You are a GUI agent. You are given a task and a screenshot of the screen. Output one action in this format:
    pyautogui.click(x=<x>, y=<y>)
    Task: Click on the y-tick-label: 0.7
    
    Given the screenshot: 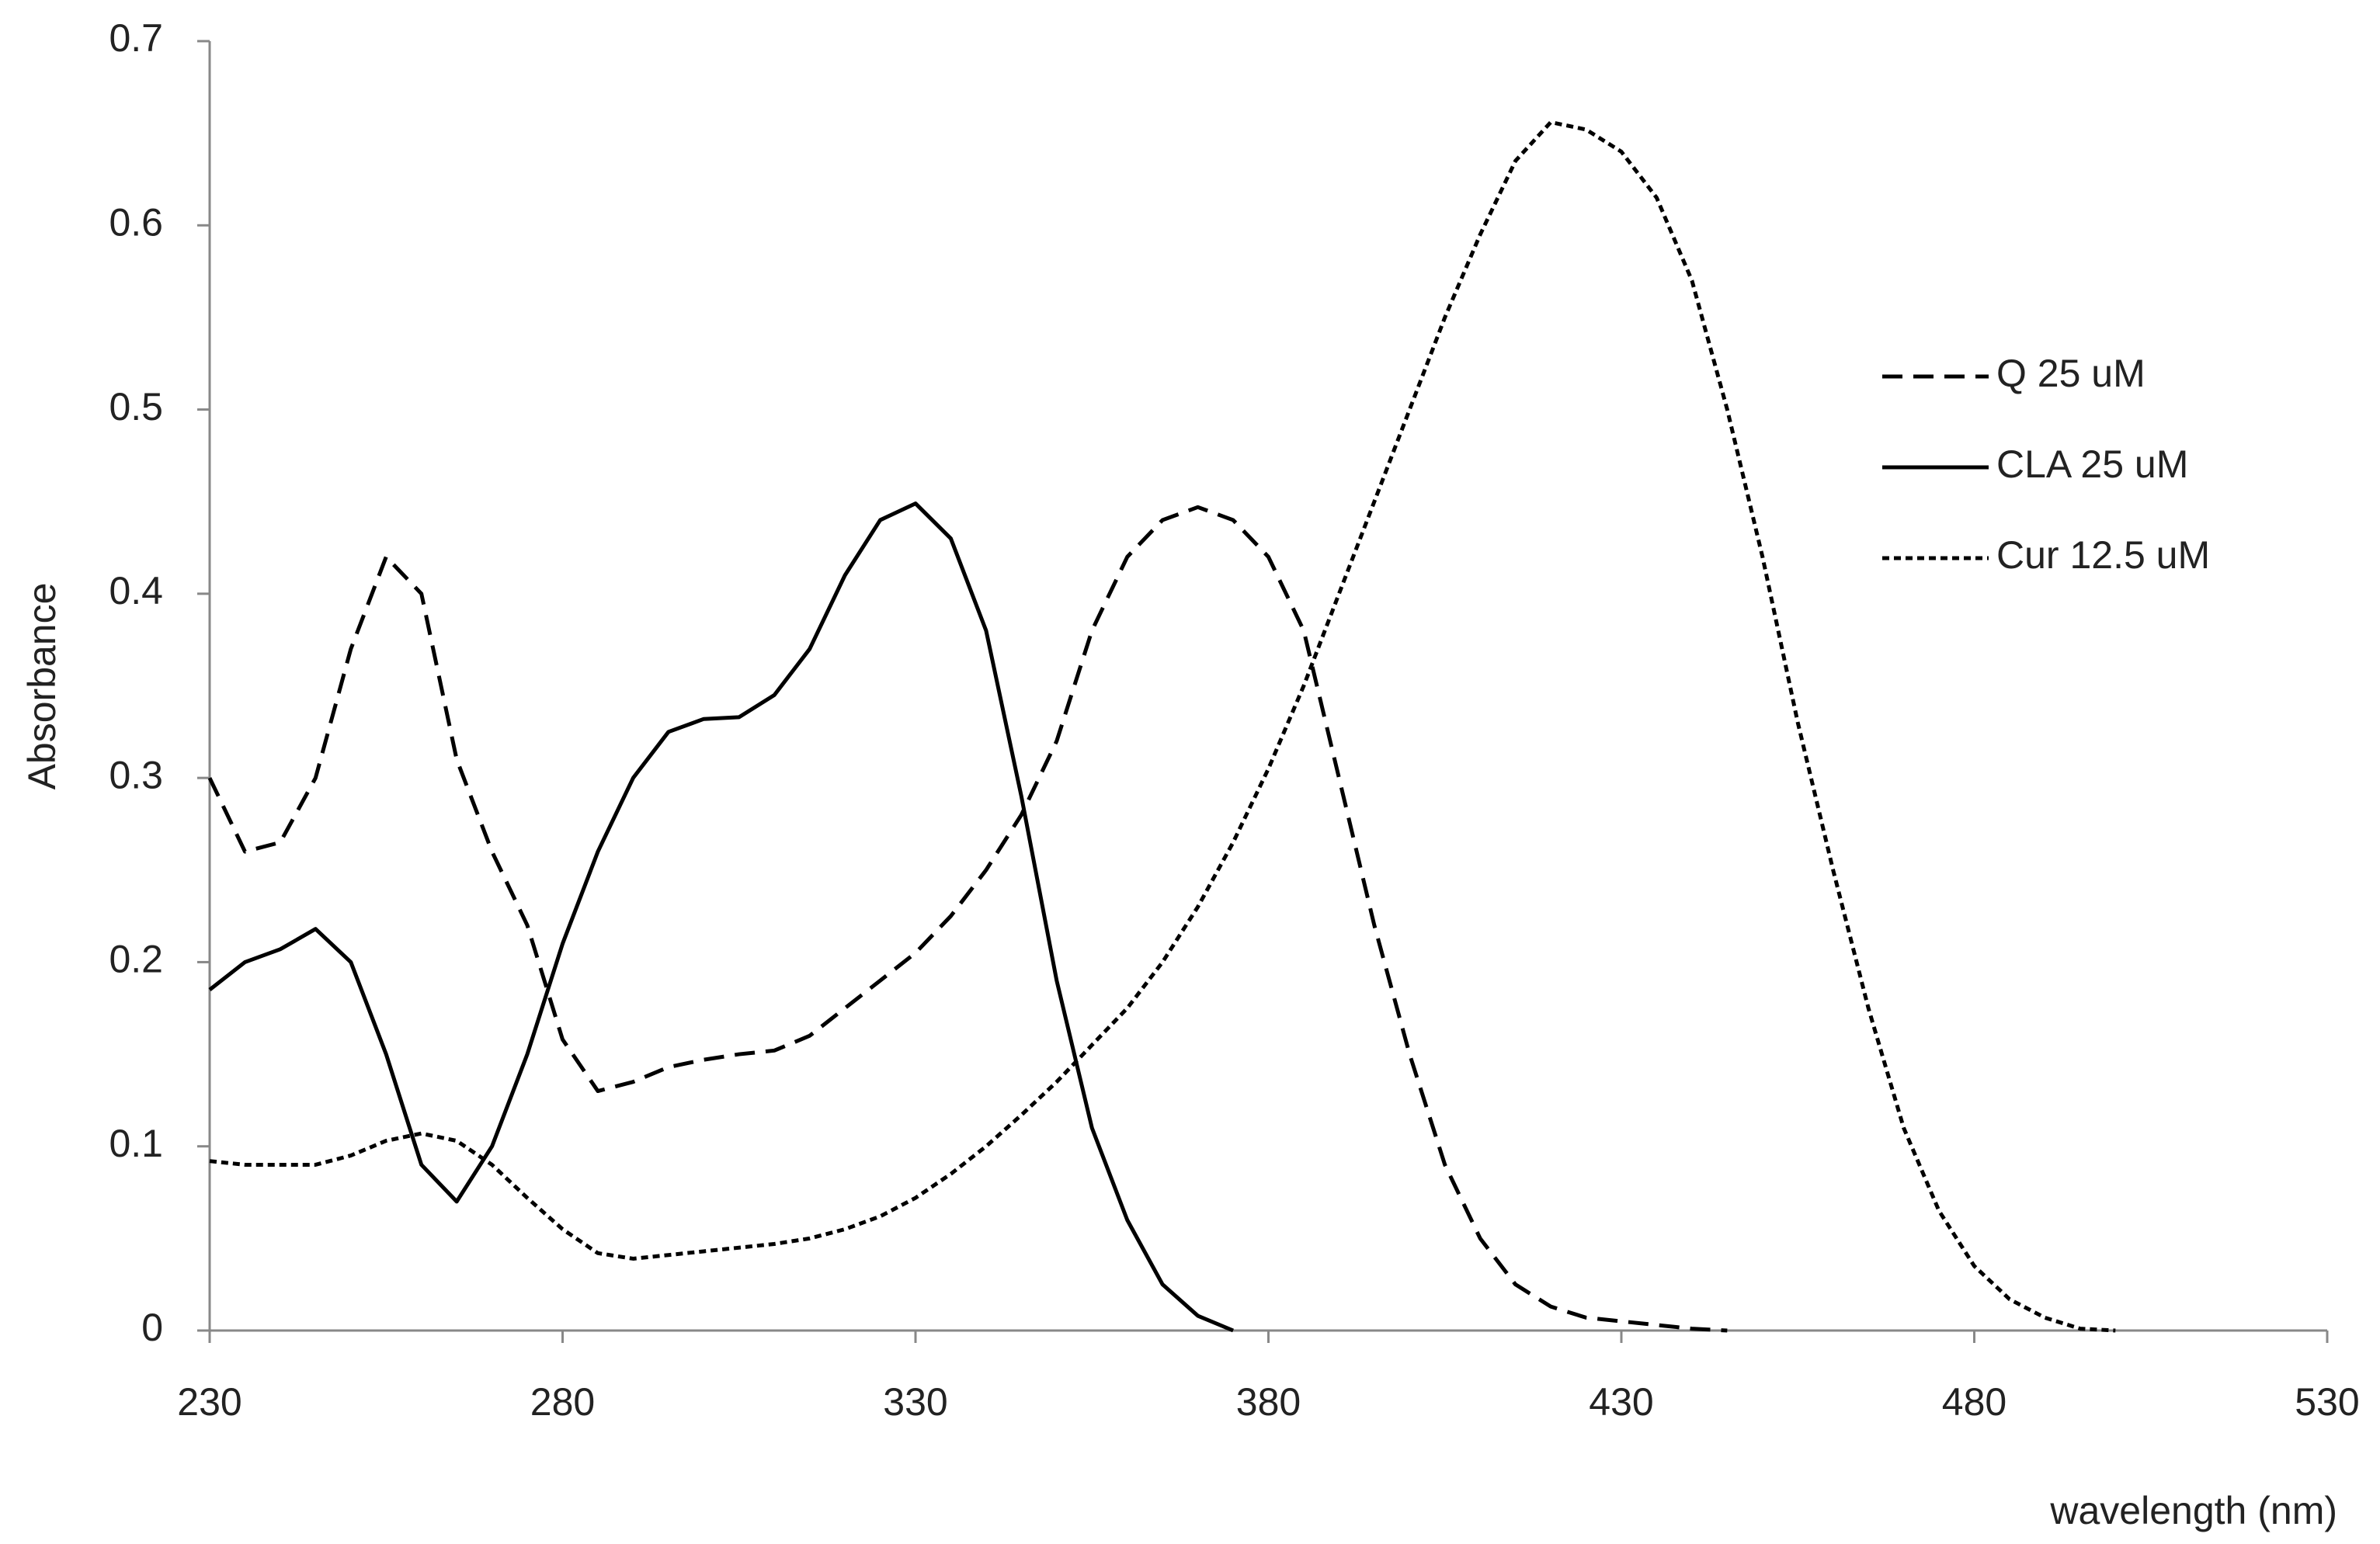 What is the action you would take?
    pyautogui.click(x=136, y=38)
    